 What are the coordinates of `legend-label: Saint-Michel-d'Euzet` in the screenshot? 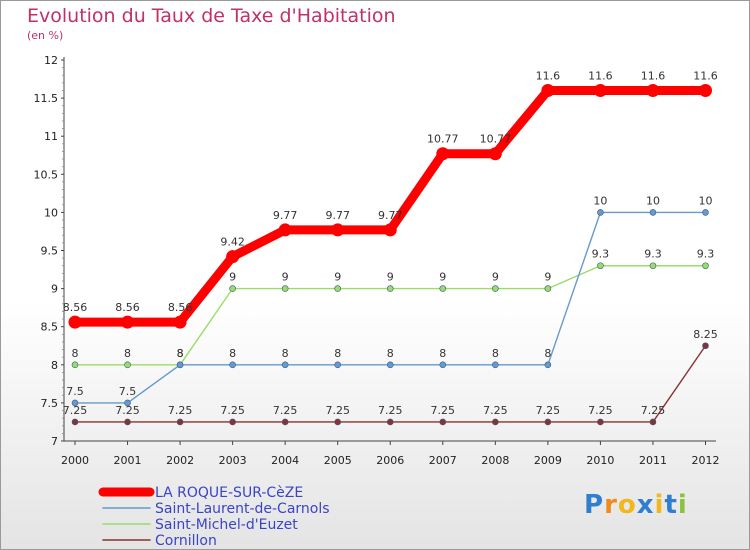 It's located at (226, 525).